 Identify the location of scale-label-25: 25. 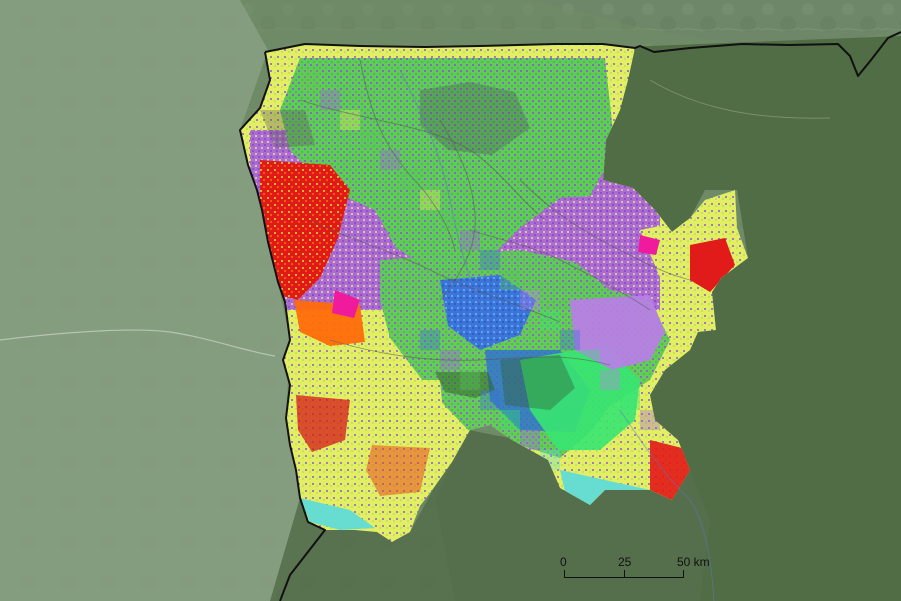
(625, 562).